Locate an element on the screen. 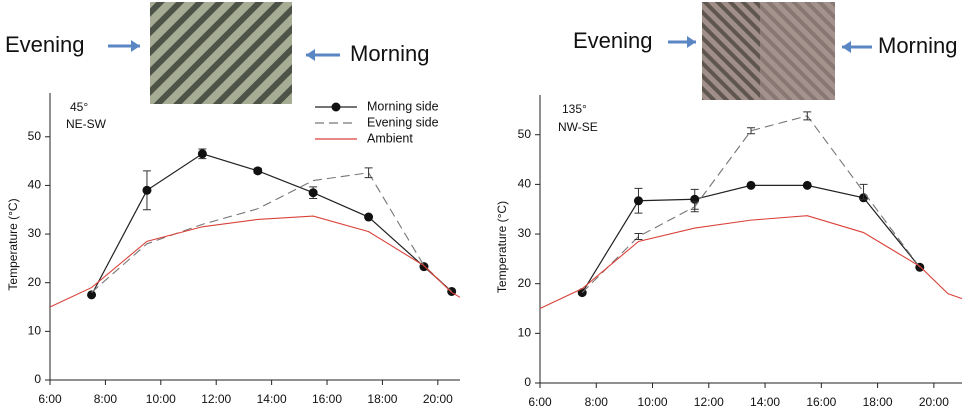 This screenshot has height=411, width=972. legend-marker is located at coordinates (336, 107).